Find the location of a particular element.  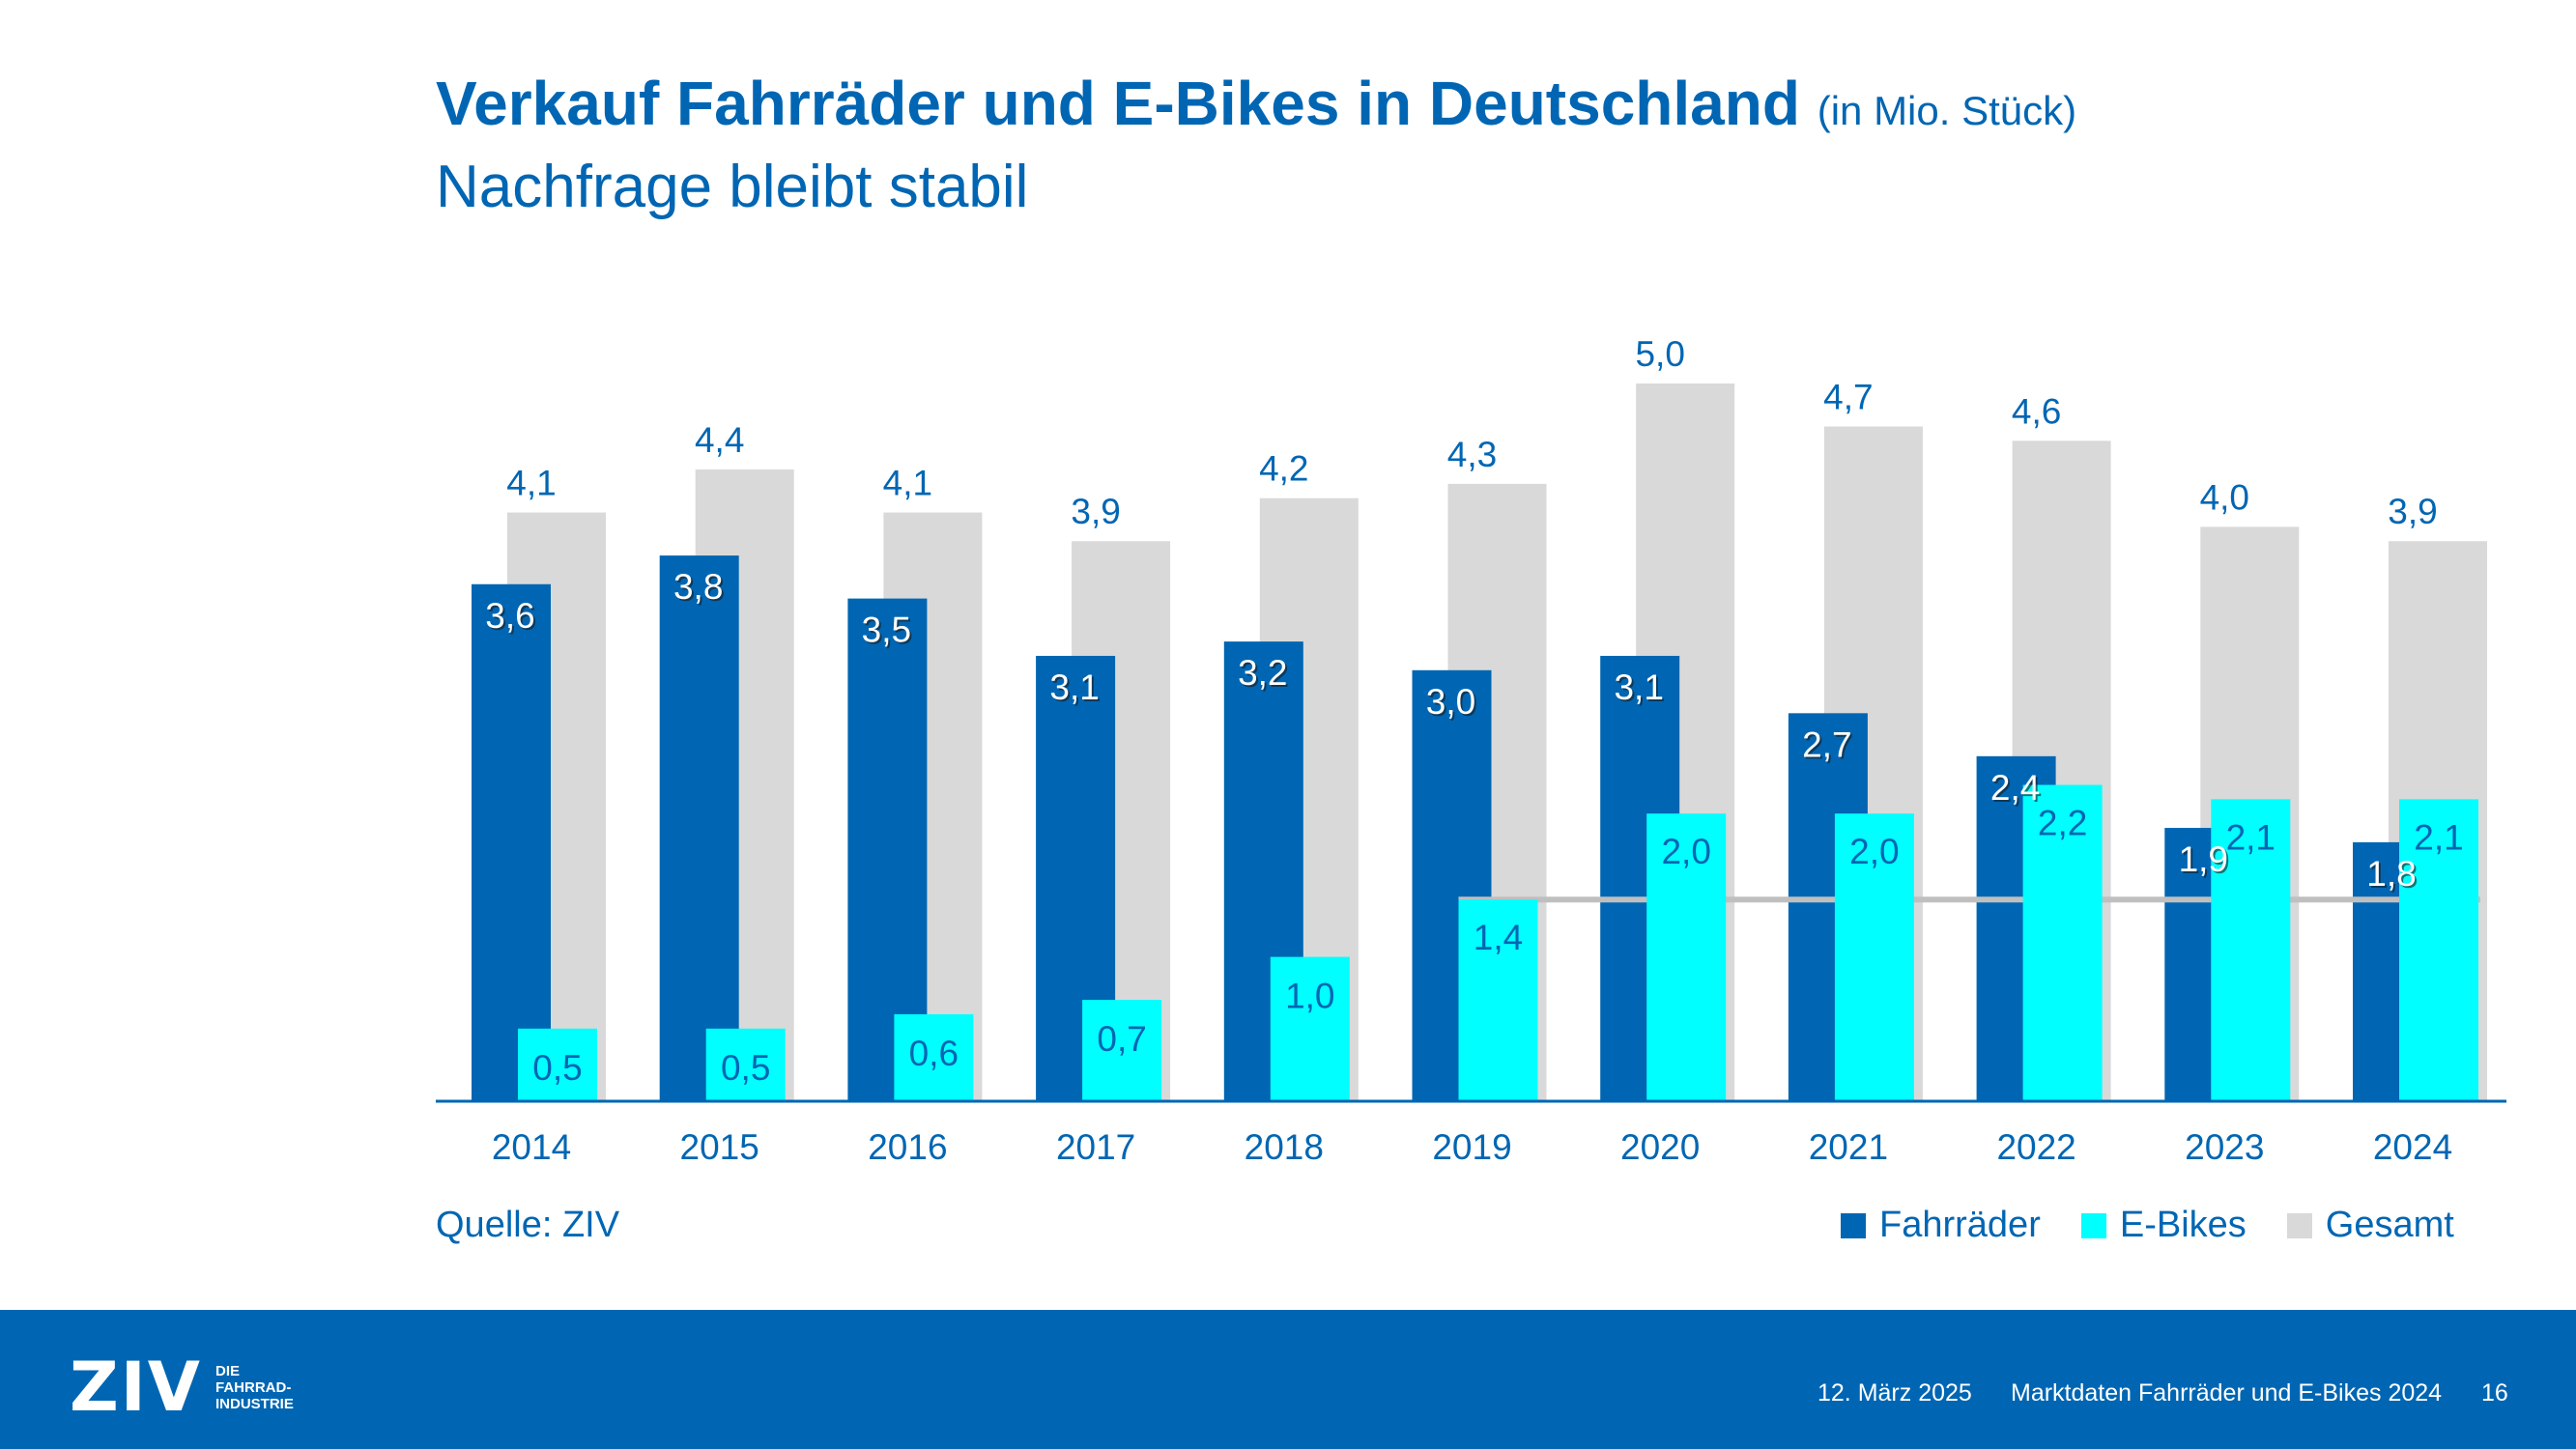

data-label-fahrraeder-shadow: 3,0 is located at coordinates (1453, 704).